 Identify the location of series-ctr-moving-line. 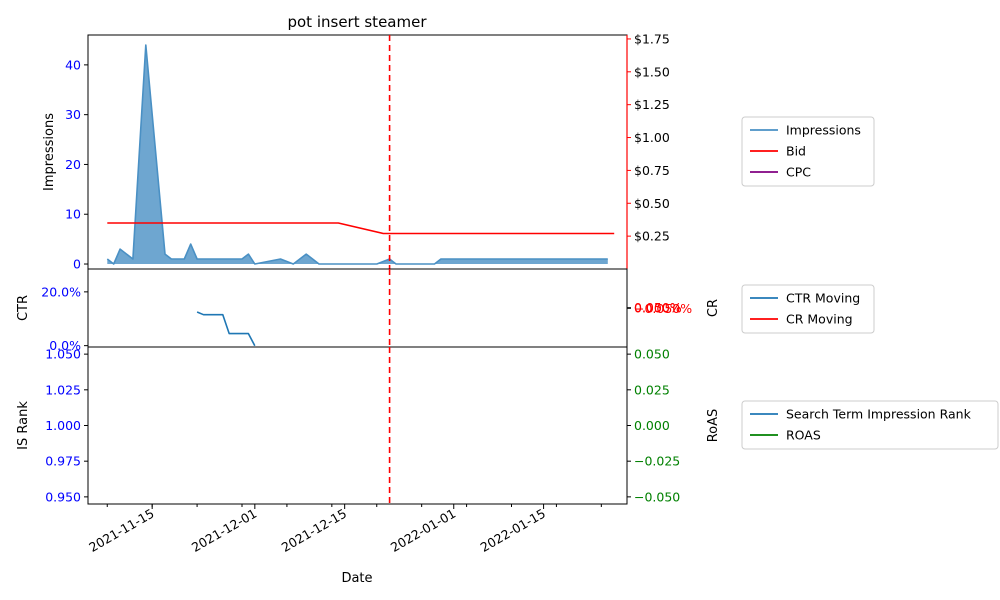
(226, 329).